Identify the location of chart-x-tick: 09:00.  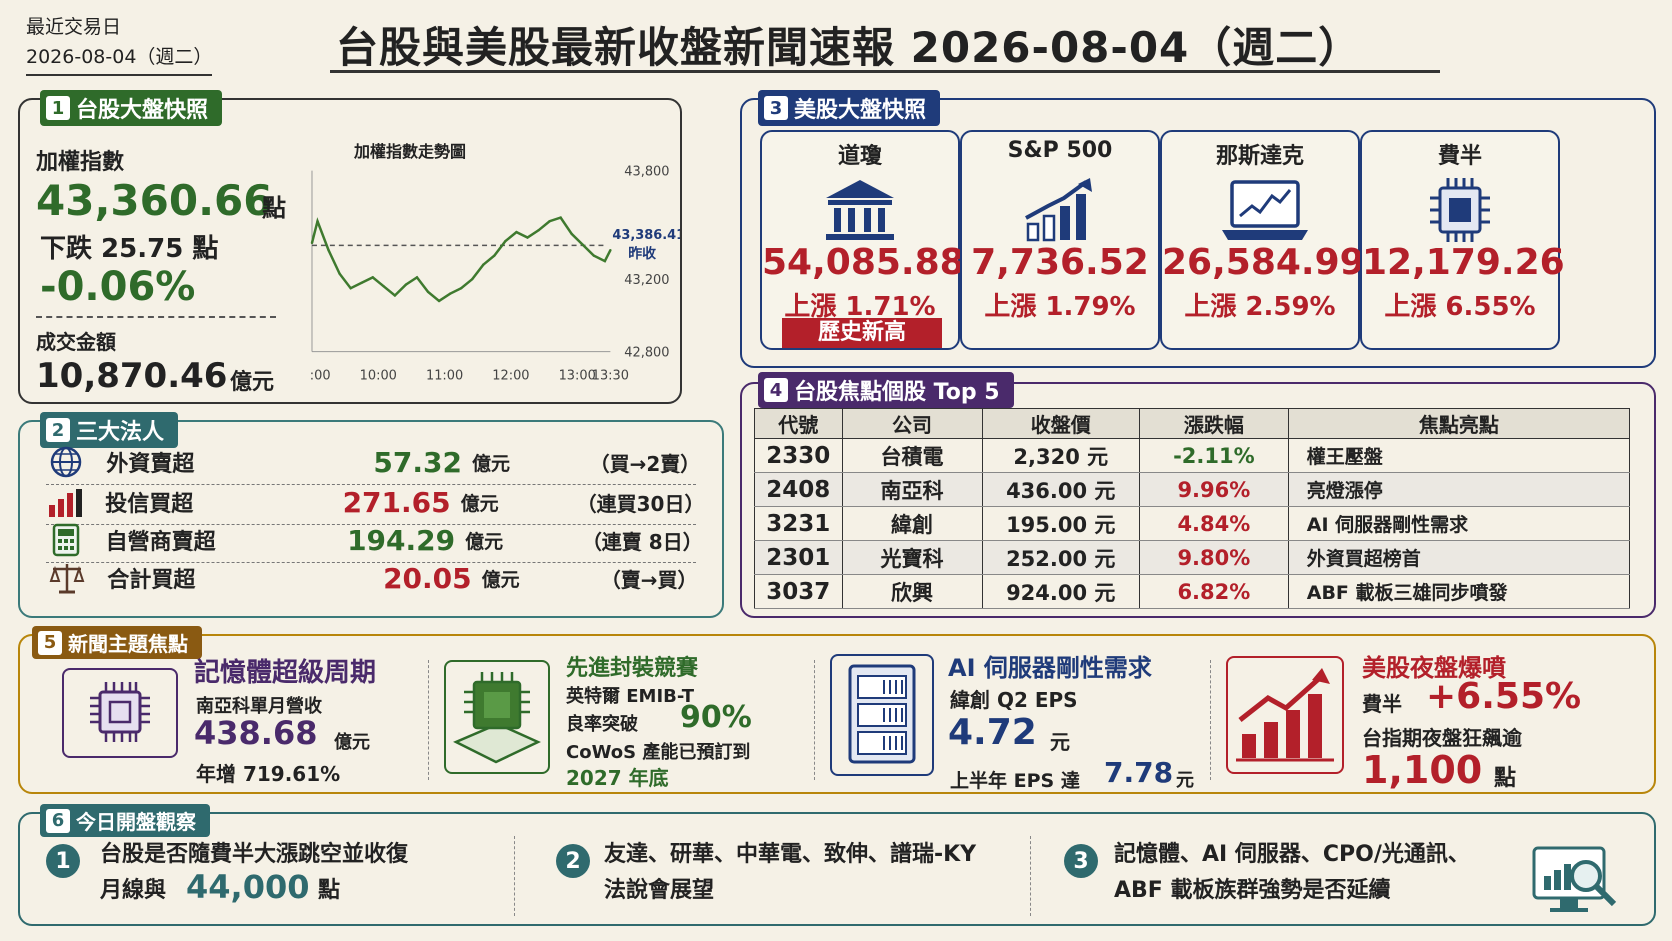
(320, 375).